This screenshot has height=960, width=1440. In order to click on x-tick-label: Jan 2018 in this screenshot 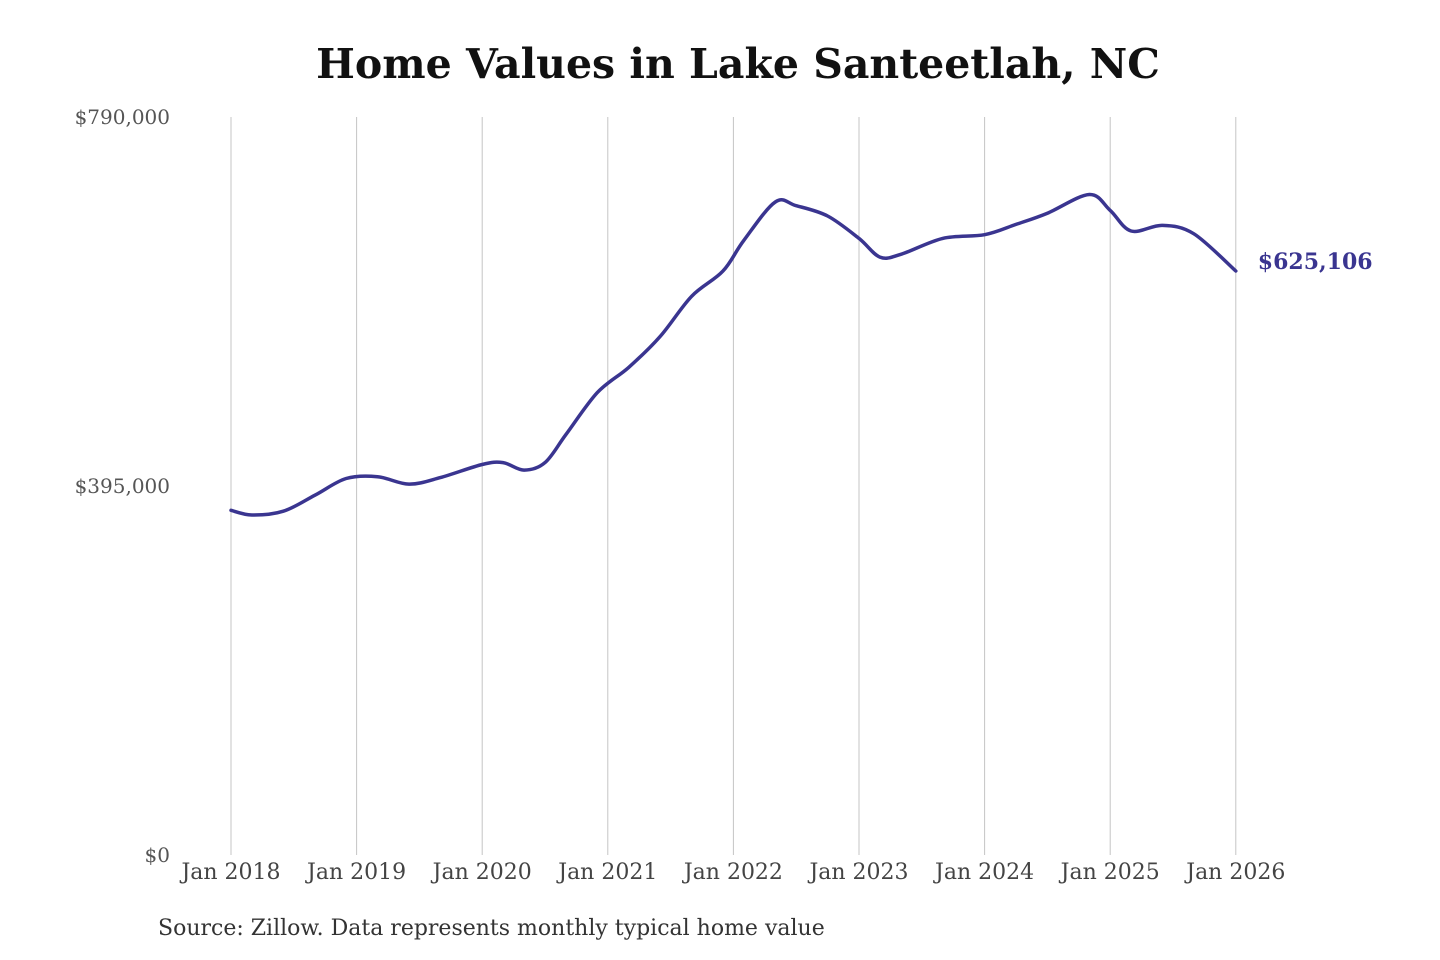, I will do `click(229, 872)`.